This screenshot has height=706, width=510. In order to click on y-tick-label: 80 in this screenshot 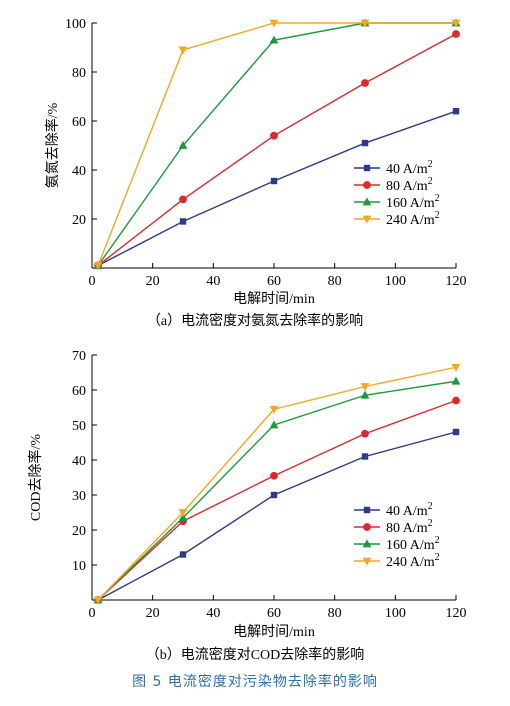, I will do `click(79, 73)`.